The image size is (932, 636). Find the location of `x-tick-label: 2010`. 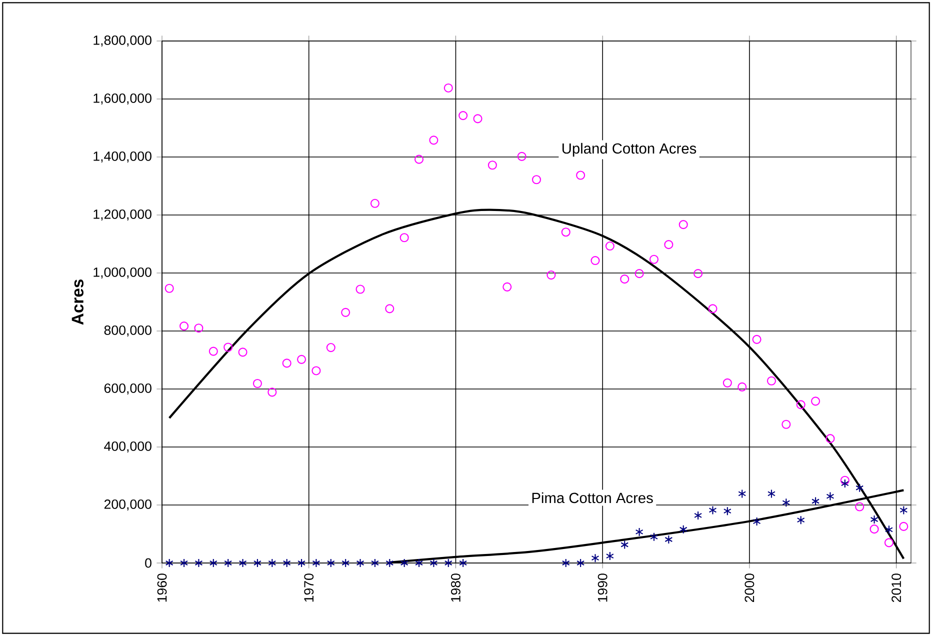

x-tick-label: 2010 is located at coordinates (897, 588).